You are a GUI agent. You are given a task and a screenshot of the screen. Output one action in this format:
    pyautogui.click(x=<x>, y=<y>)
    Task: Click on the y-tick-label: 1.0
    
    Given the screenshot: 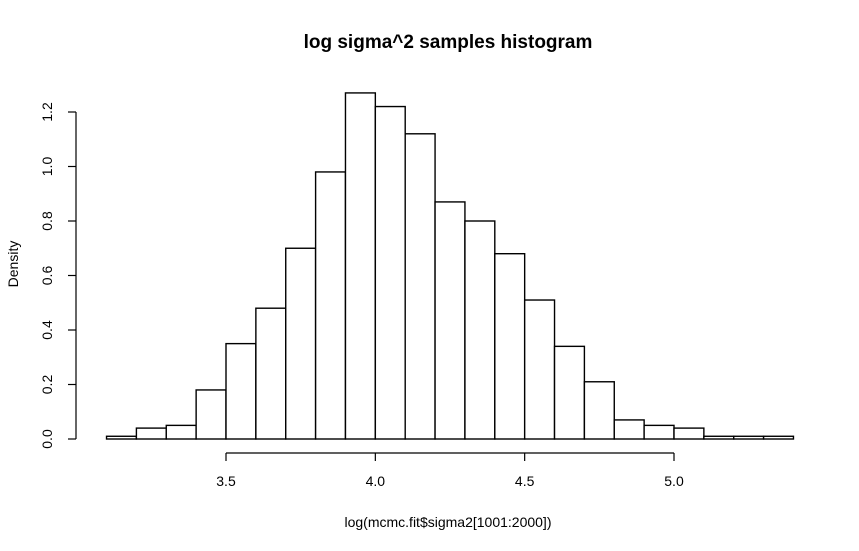 What is the action you would take?
    pyautogui.click(x=47, y=167)
    